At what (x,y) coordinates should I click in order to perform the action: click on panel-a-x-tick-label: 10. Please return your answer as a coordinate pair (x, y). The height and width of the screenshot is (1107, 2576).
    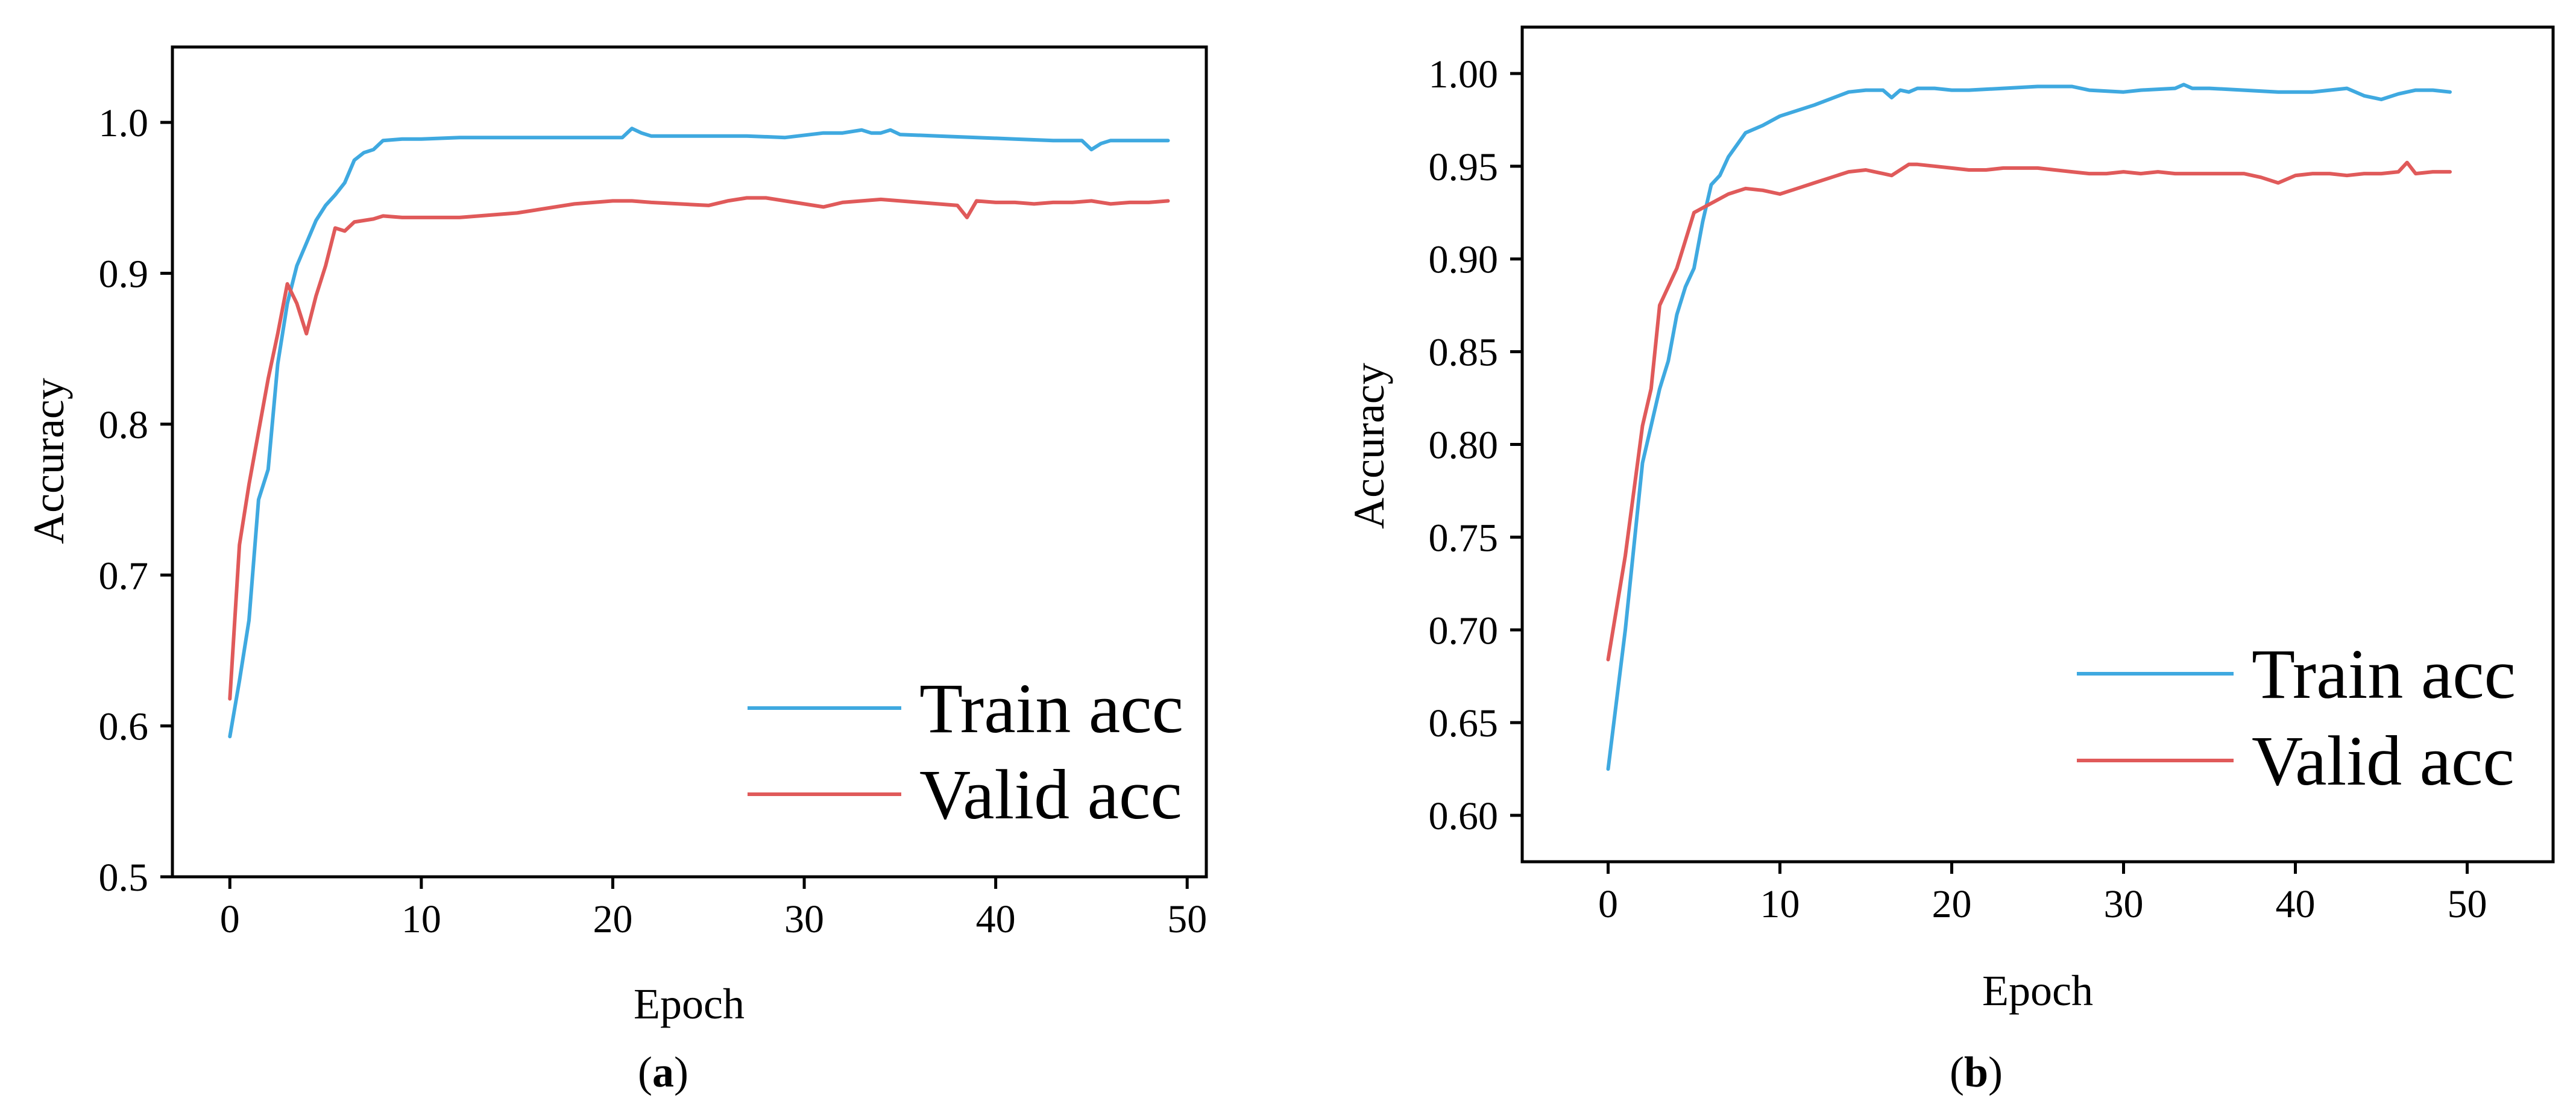
    Looking at the image, I should click on (421, 919).